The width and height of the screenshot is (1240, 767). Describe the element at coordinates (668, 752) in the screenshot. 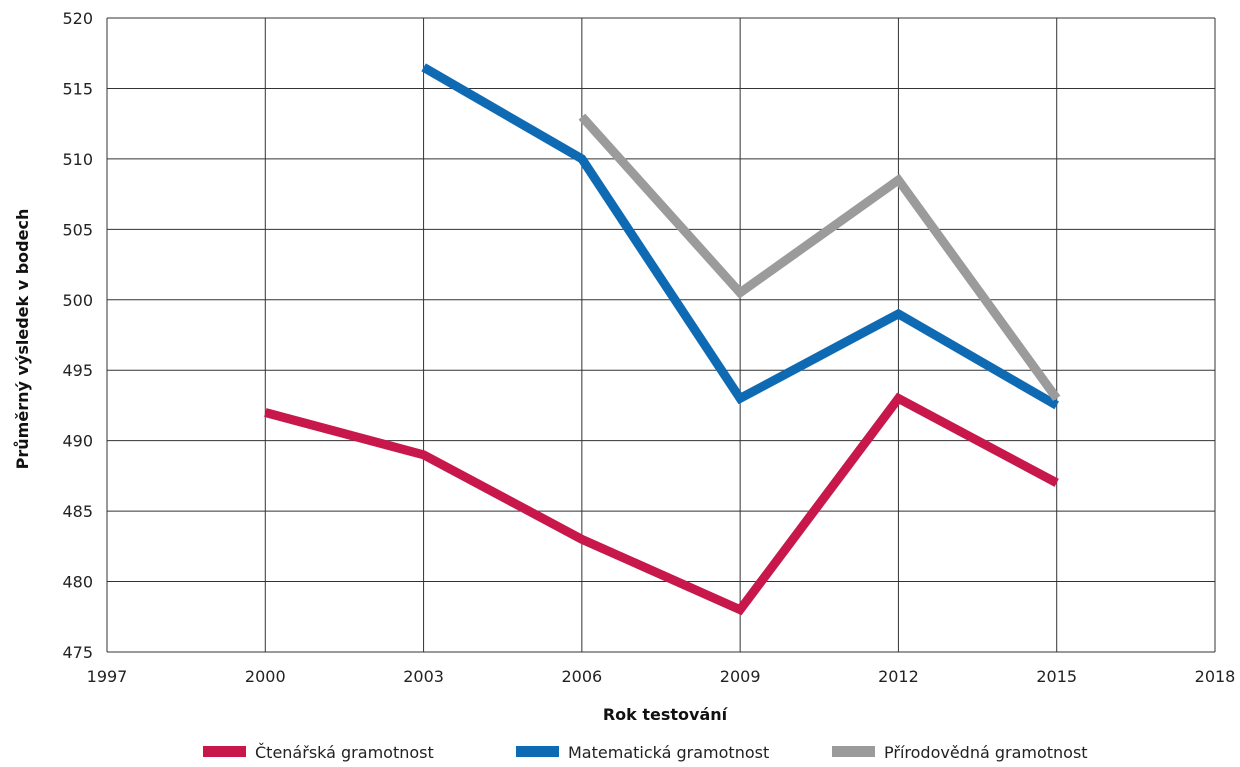

I see `legend-label: Matematická gramotnost` at that location.